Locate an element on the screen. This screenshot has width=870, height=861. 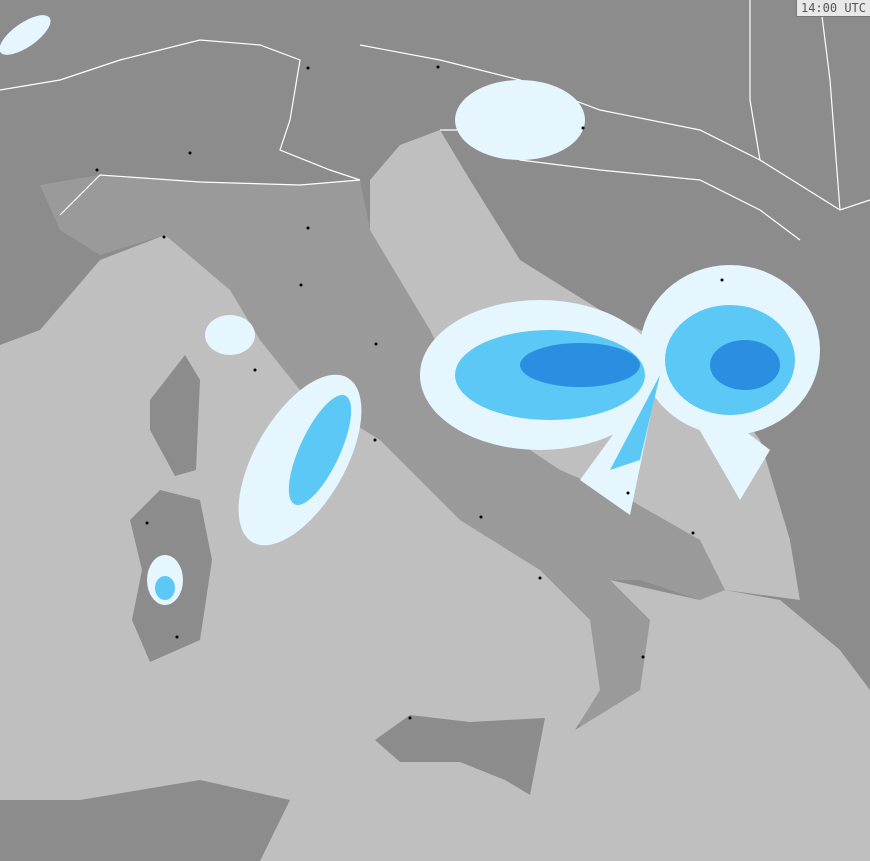
greece-albania-land is located at coordinates (830, 535).